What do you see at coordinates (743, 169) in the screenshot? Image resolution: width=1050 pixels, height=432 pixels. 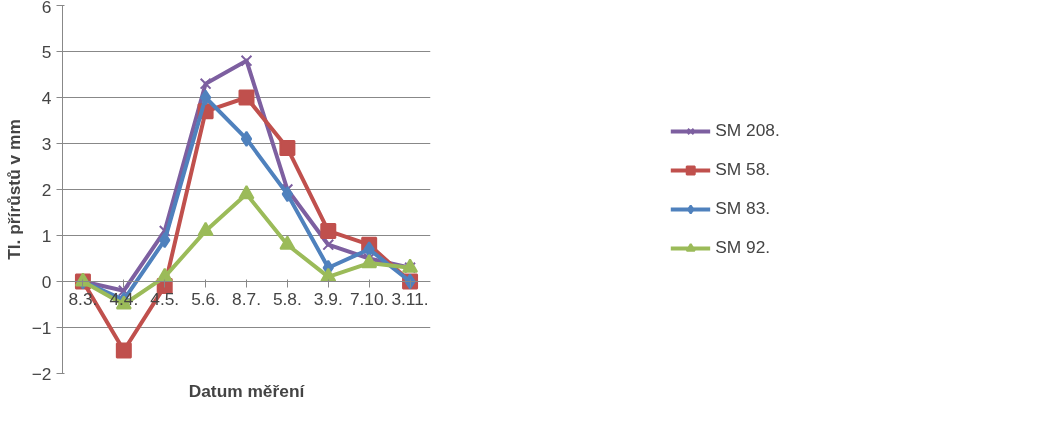 I see `legend-label: SM 58.` at bounding box center [743, 169].